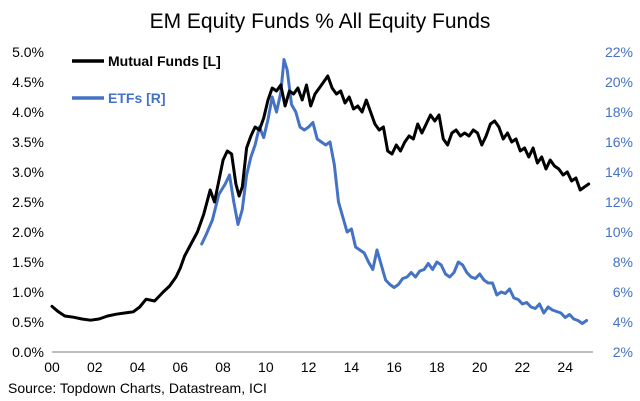  I want to click on x-tick-label: 02, so click(95, 367).